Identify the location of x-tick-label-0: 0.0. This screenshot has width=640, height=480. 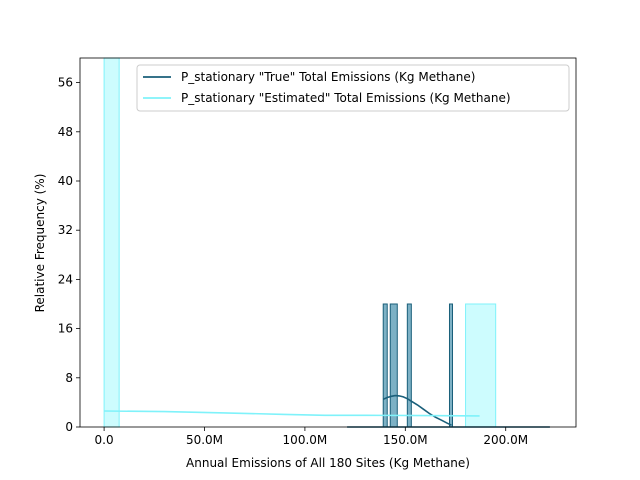
(104, 440).